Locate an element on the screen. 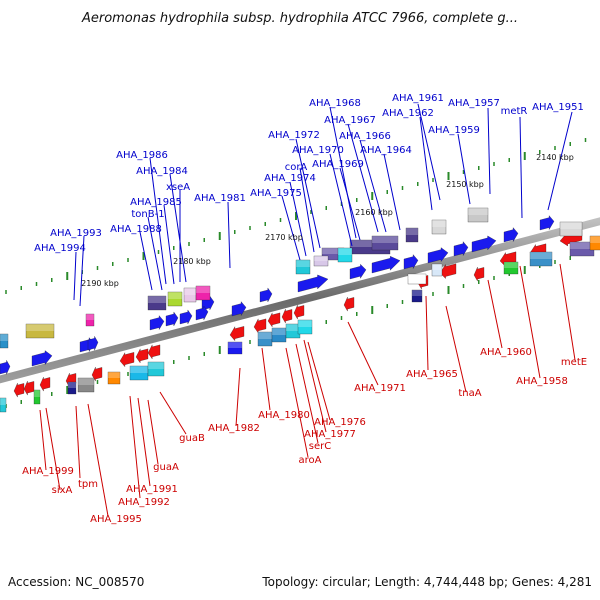 Image resolution: width=600 pixels, height=600 pixels. gene-label-top: AHA_1994 is located at coordinates (60, 248).